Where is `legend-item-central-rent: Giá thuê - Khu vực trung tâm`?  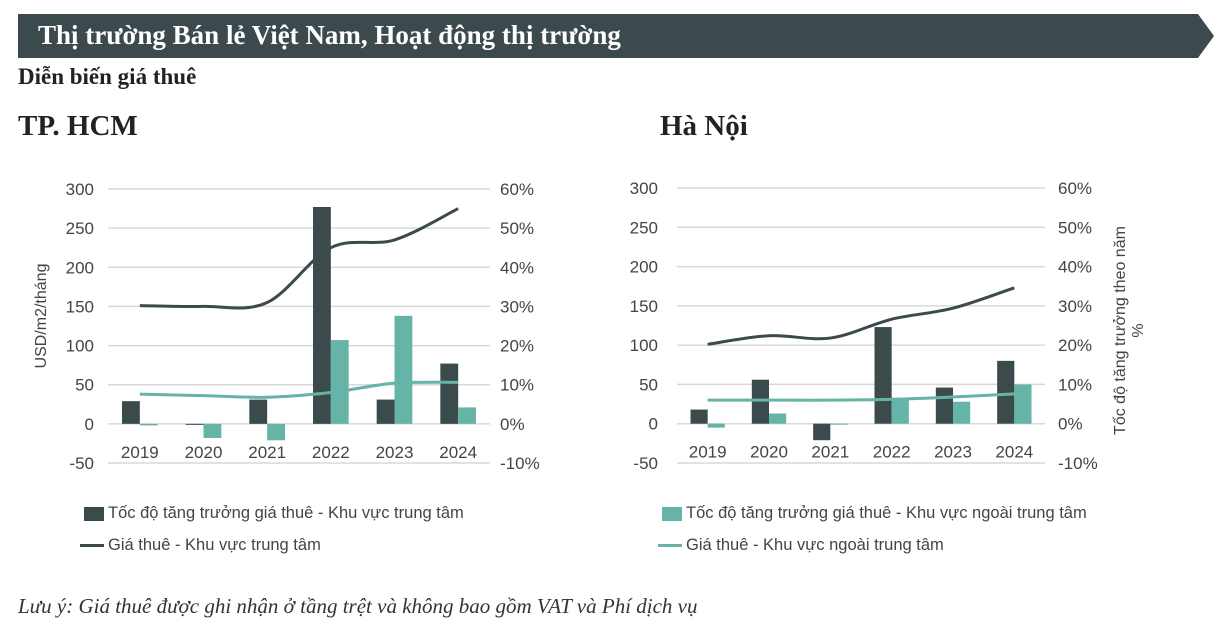
legend-item-central-rent: Giá thuê - Khu vực trung tâm is located at coordinates (200, 545).